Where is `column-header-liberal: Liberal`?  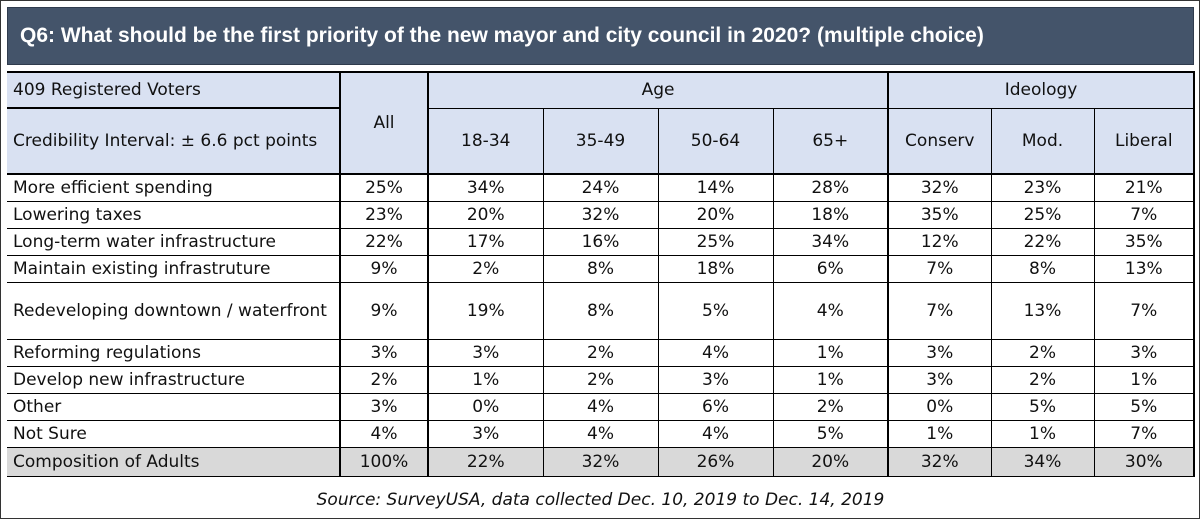 column-header-liberal: Liberal is located at coordinates (1144, 141).